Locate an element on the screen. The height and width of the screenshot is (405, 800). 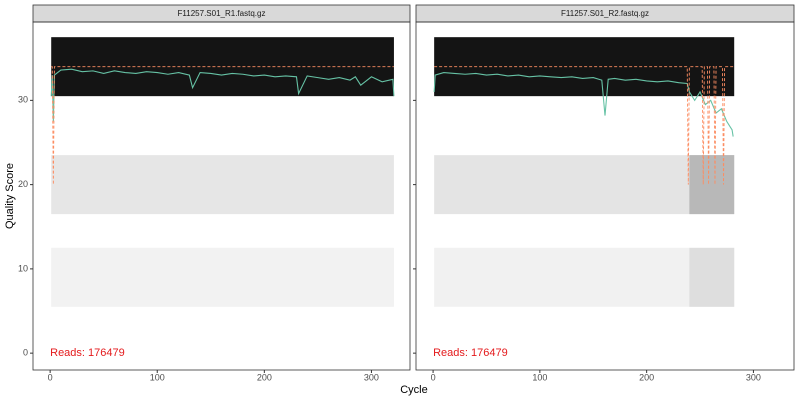
y-axis-label: Quality Score is located at coordinates (10, 196).